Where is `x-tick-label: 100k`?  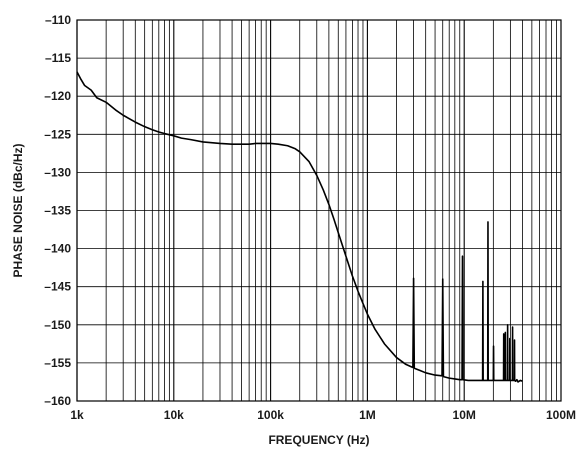
x-tick-label: 100k is located at coordinates (270, 415).